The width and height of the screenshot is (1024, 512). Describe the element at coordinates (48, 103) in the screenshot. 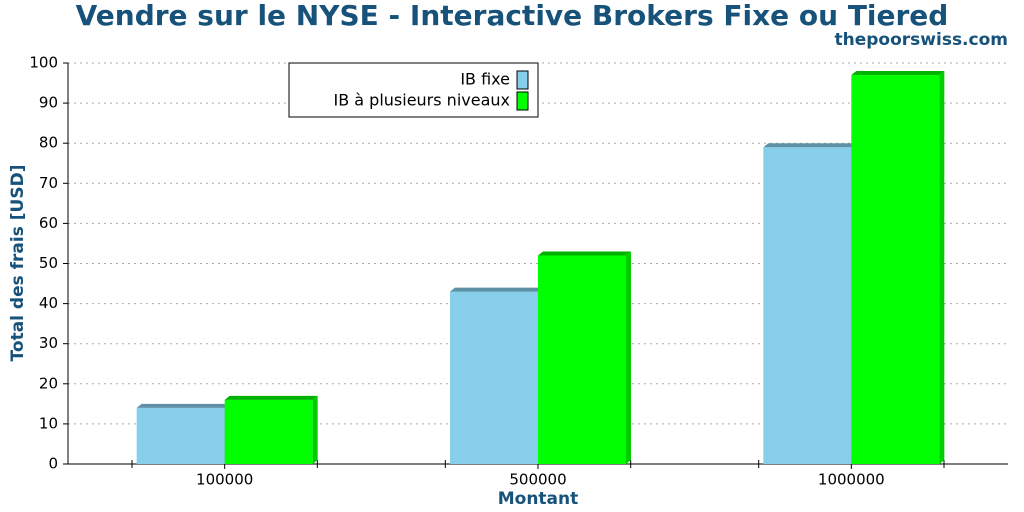

I see `y-tick-label: 90` at that location.